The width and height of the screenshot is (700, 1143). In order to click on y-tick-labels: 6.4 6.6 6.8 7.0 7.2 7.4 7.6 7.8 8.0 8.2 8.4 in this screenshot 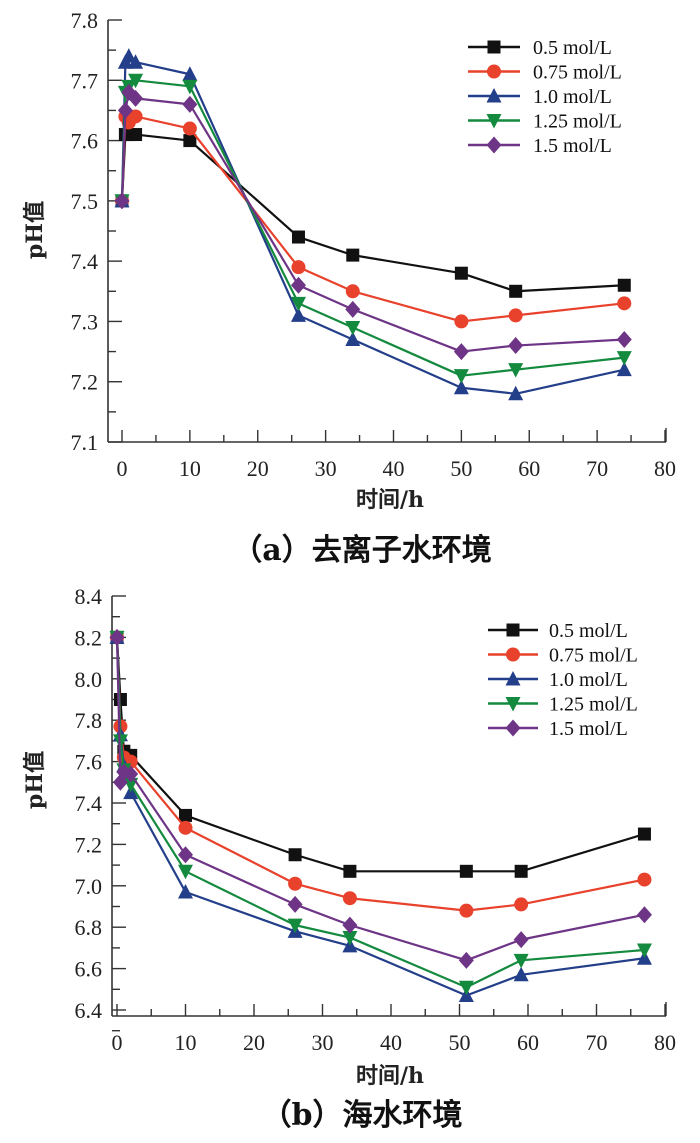, I will do `click(89, 803)`.